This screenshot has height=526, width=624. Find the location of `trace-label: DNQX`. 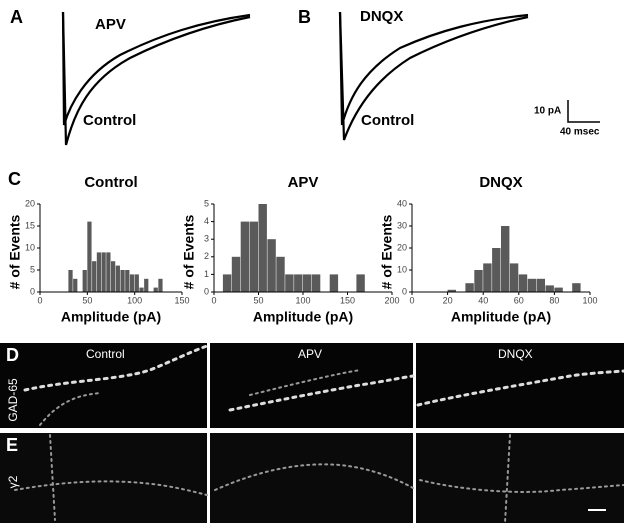

trace-label: DNQX is located at coordinates (381, 16).